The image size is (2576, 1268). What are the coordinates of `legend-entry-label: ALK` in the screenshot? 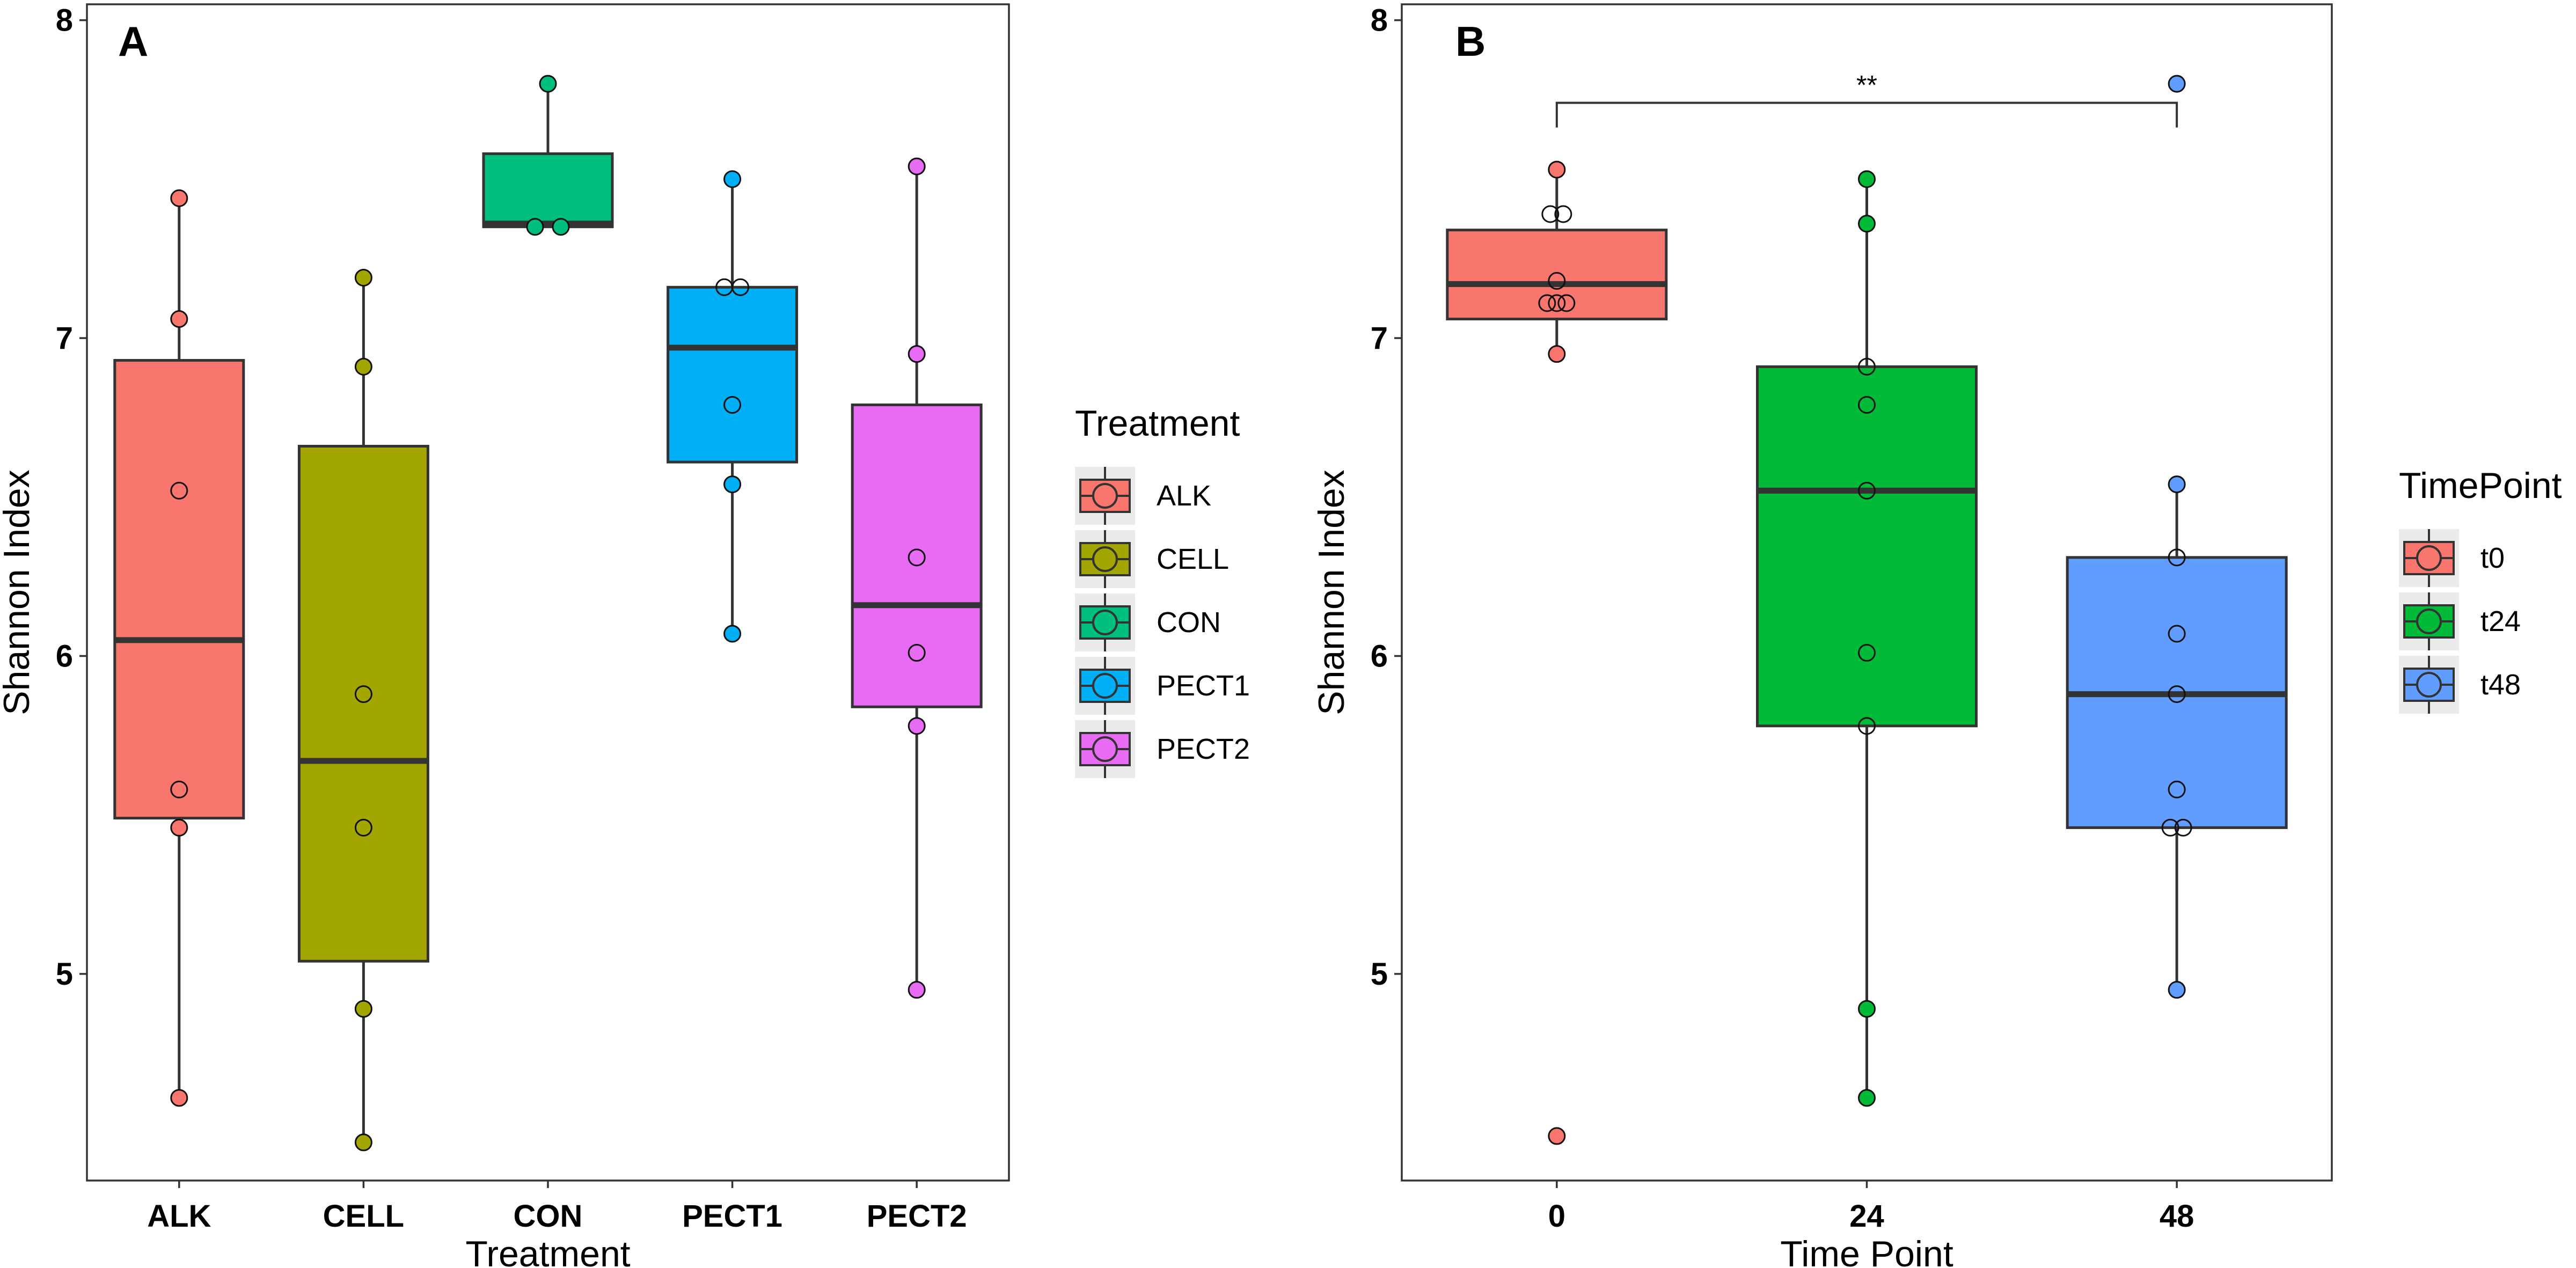 It's located at (1184, 496).